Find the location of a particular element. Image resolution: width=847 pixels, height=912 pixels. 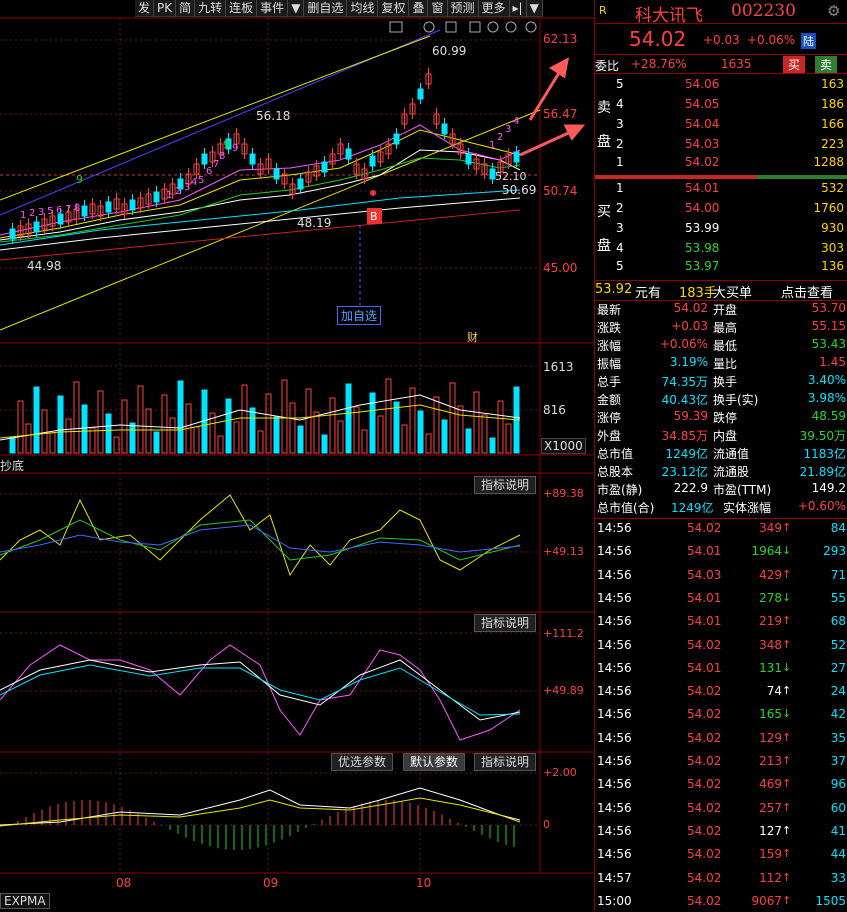

panel1-help-button: 指标说明 is located at coordinates (505, 485).